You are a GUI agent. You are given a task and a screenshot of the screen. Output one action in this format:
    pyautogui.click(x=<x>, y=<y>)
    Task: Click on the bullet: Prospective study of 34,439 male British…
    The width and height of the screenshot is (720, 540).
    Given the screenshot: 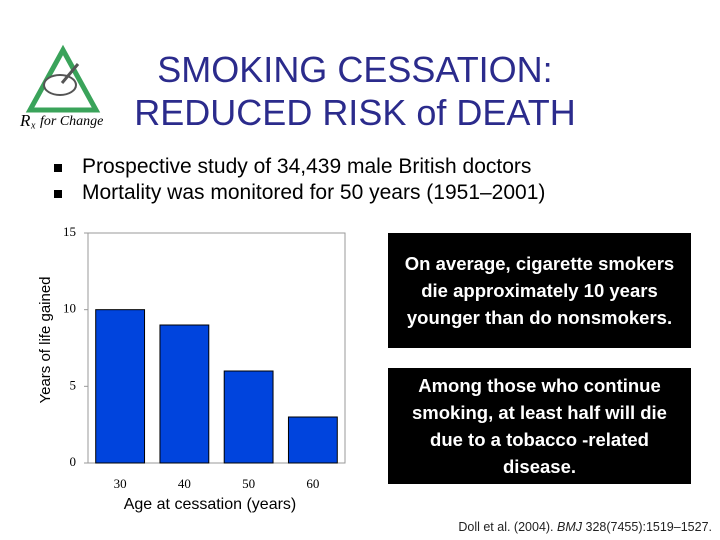 What is the action you would take?
    pyautogui.click(x=307, y=166)
    